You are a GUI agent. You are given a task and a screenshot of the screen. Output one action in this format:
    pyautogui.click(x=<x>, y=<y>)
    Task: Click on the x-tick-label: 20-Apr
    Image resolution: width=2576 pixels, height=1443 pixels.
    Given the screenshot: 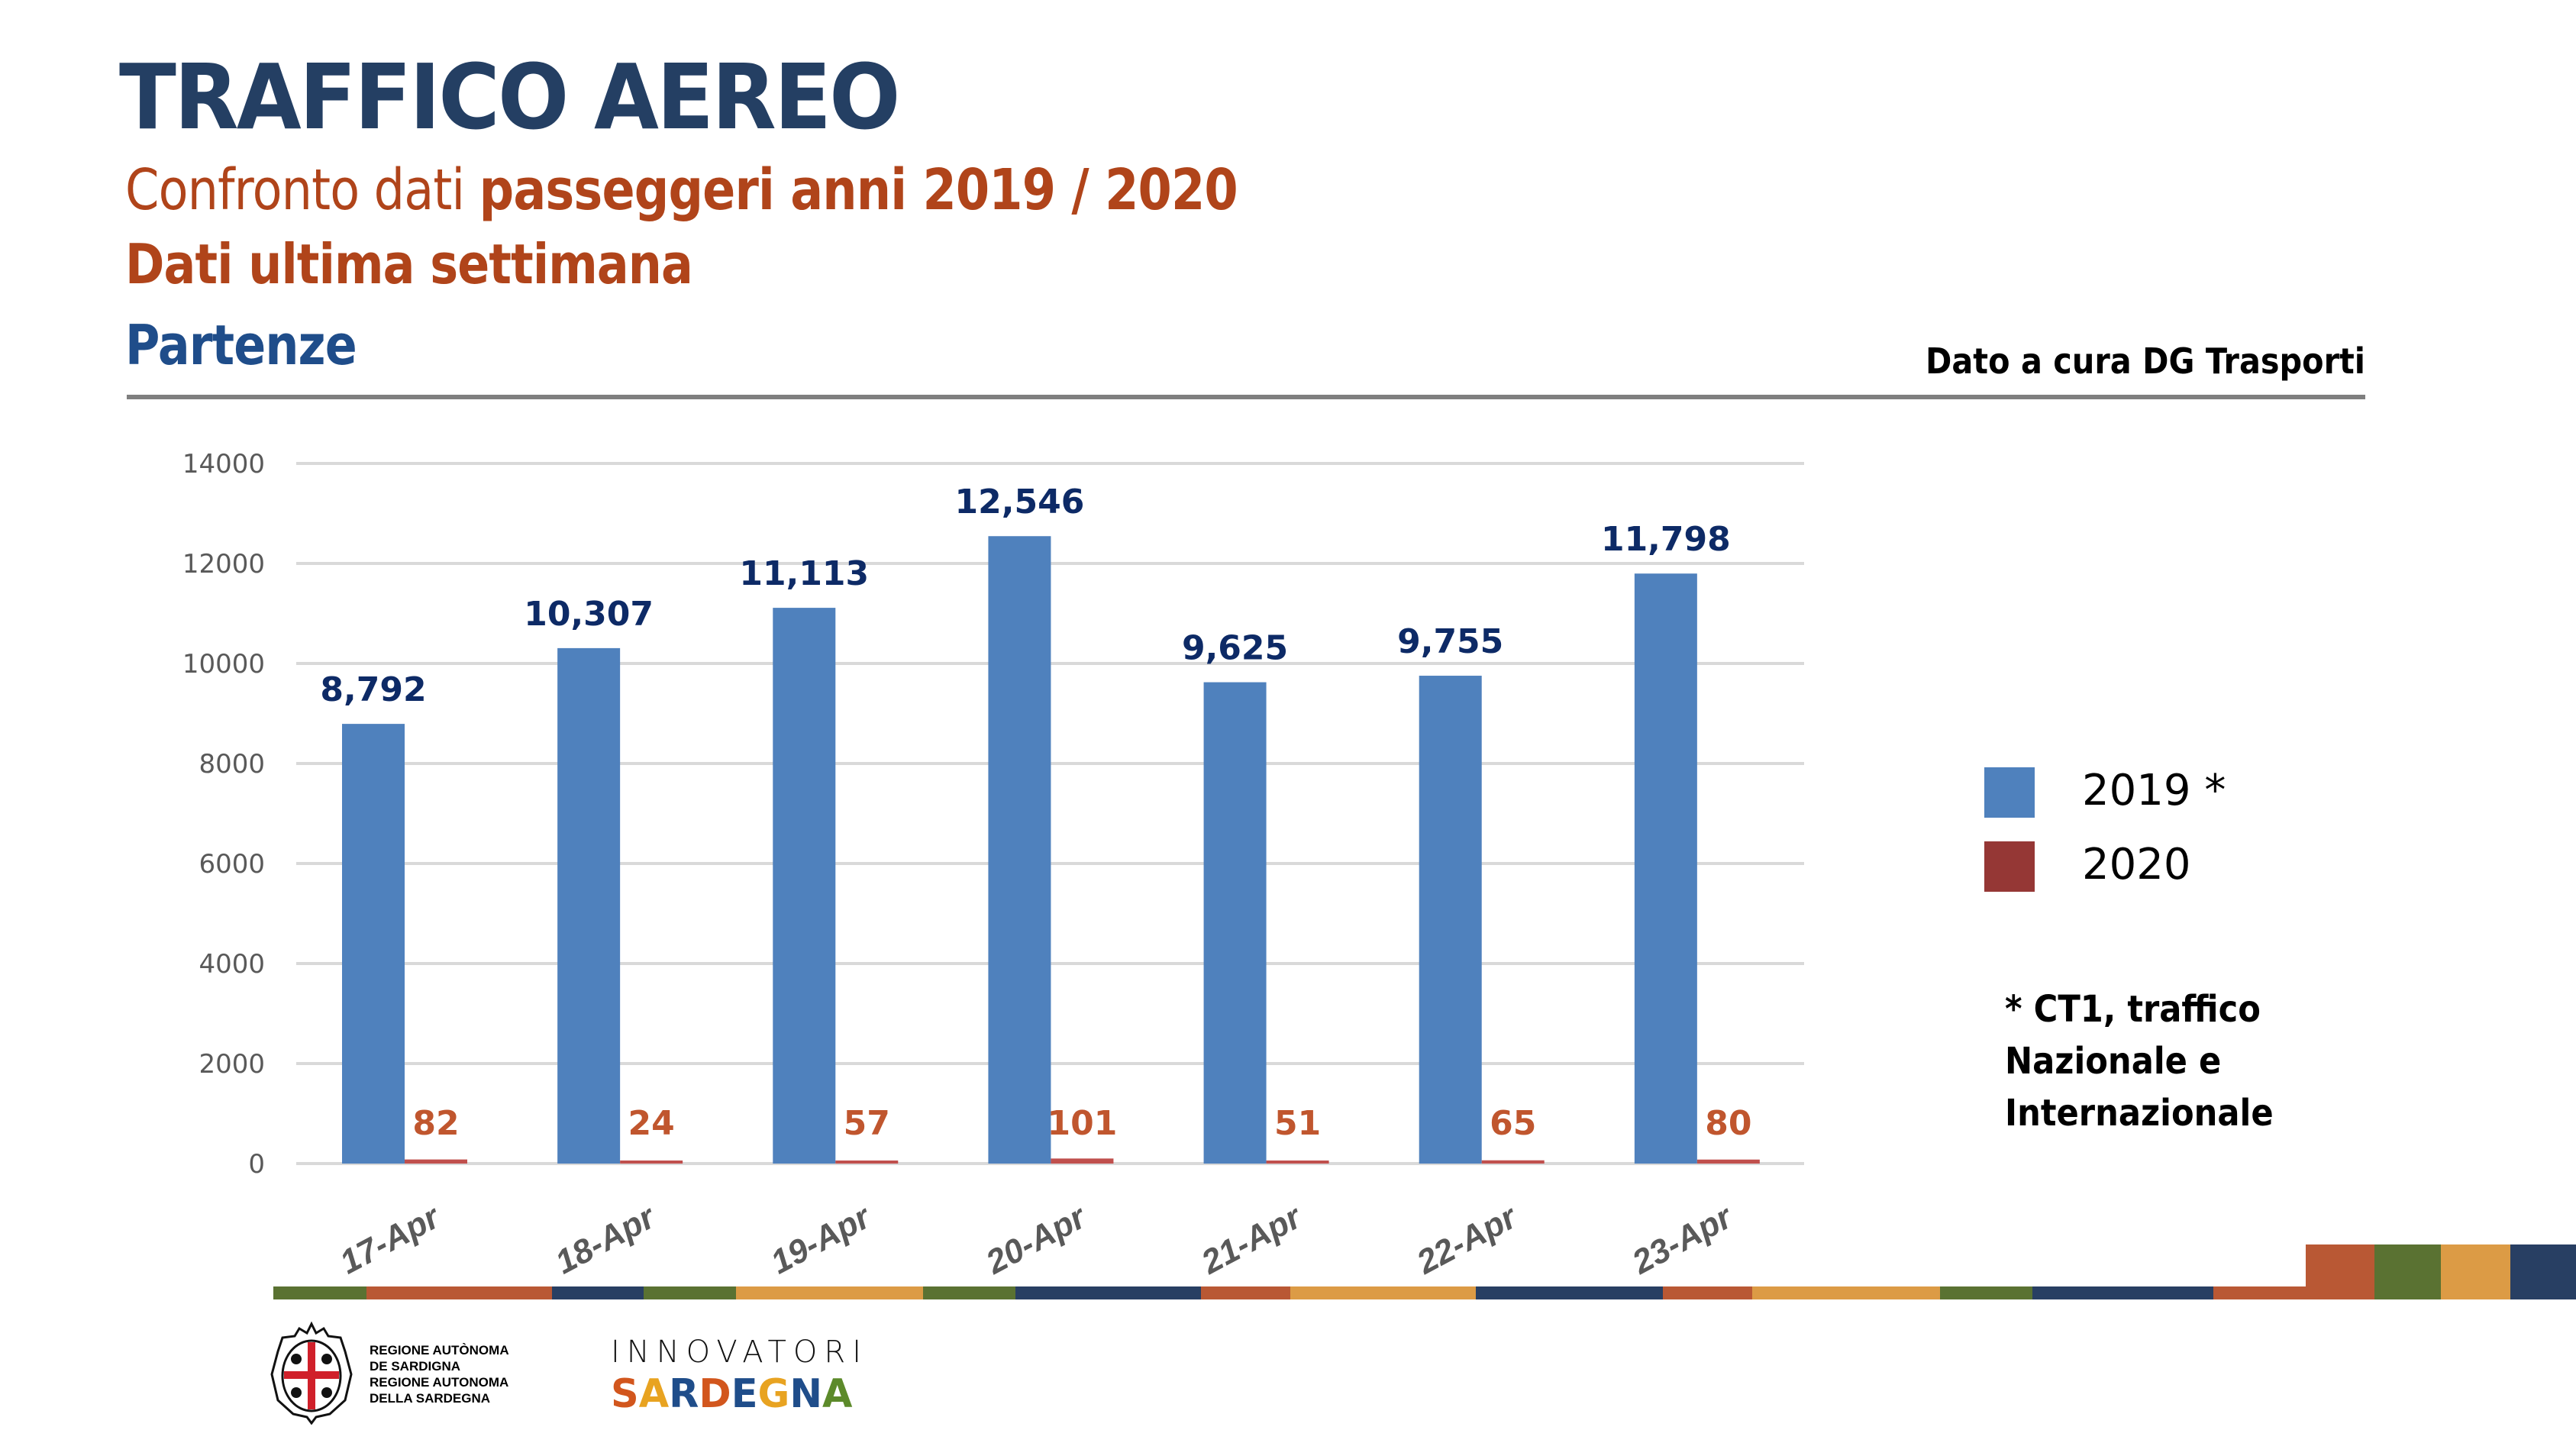 What is the action you would take?
    pyautogui.click(x=1036, y=1239)
    